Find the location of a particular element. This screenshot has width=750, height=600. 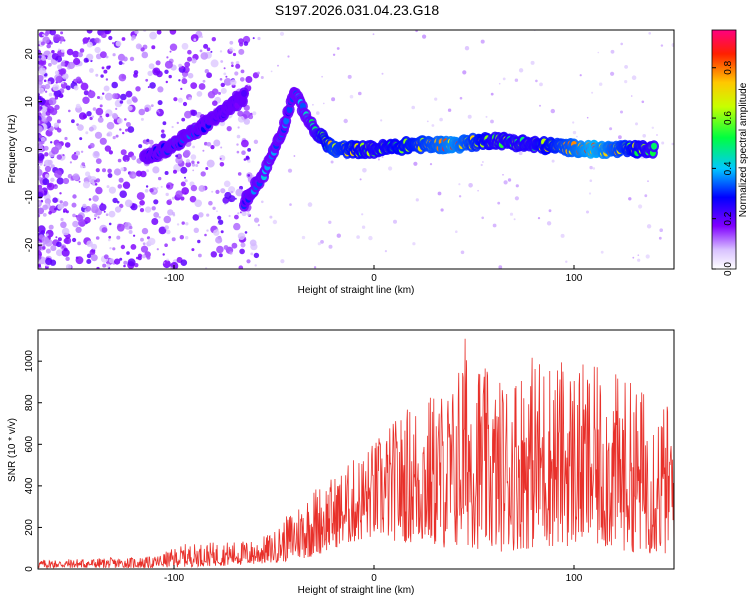

colorbar-tick-label: 0.4 is located at coordinates (728, 168).